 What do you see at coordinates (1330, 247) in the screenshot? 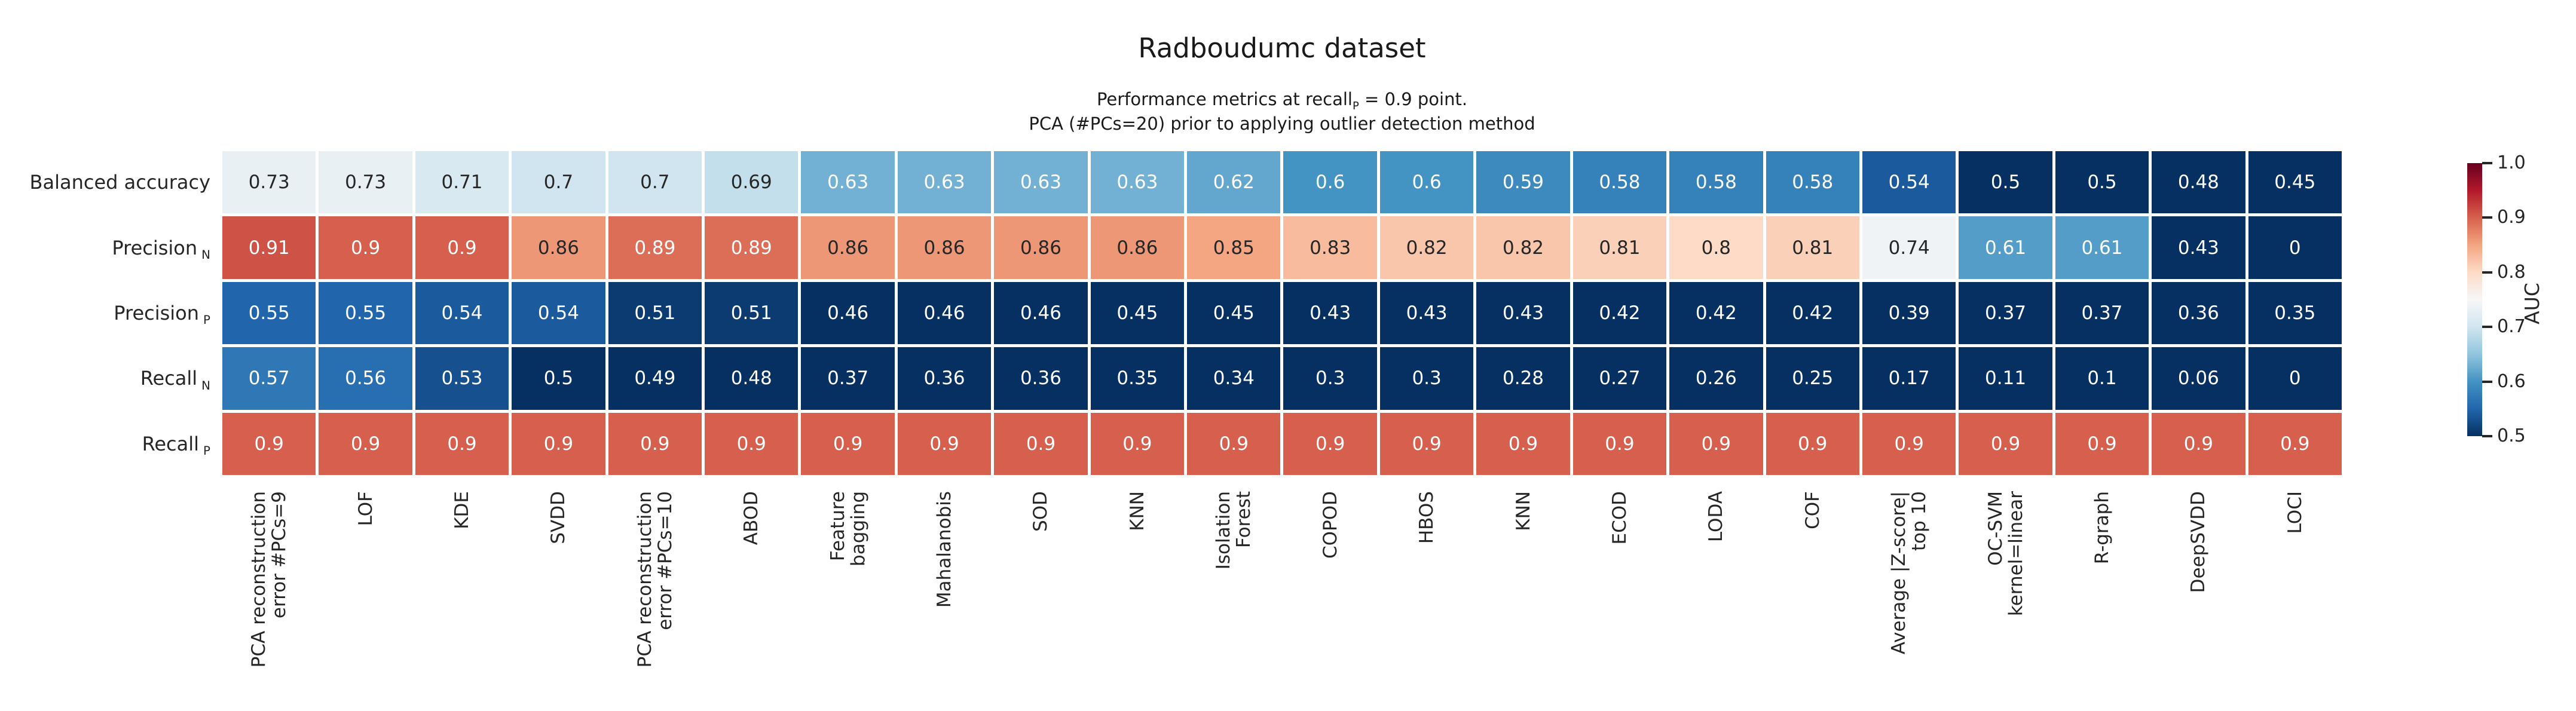
I see `heatmap-cell: 0.83` at bounding box center [1330, 247].